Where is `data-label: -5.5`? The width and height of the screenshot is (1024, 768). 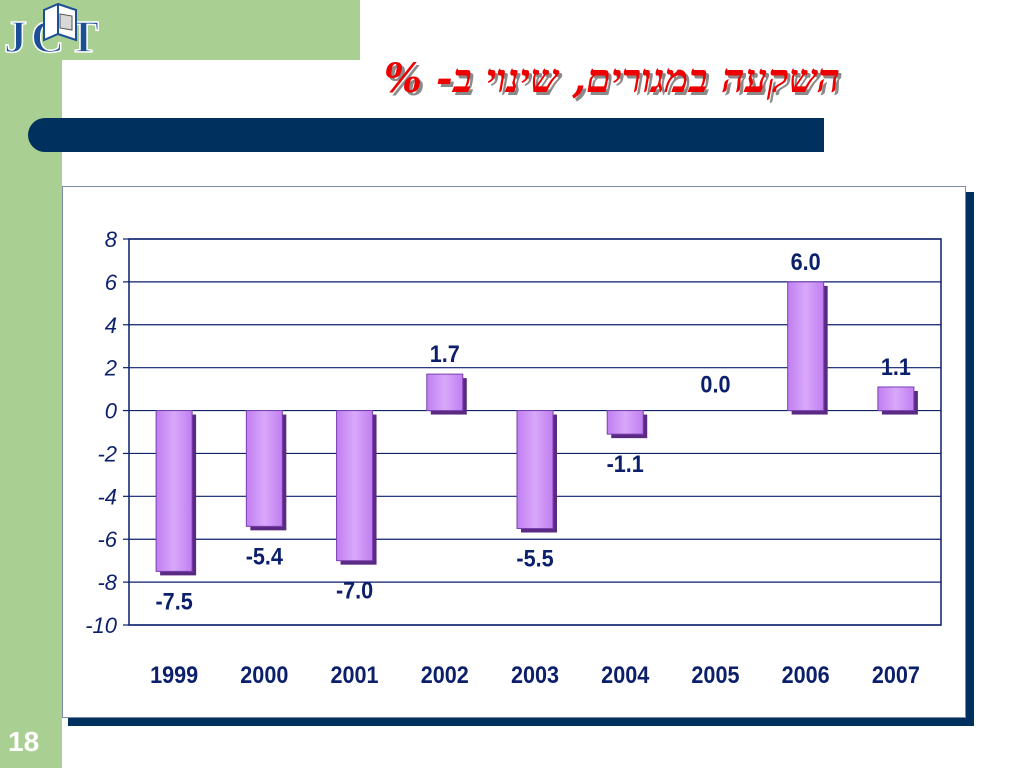
data-label: -5.5 is located at coordinates (535, 557).